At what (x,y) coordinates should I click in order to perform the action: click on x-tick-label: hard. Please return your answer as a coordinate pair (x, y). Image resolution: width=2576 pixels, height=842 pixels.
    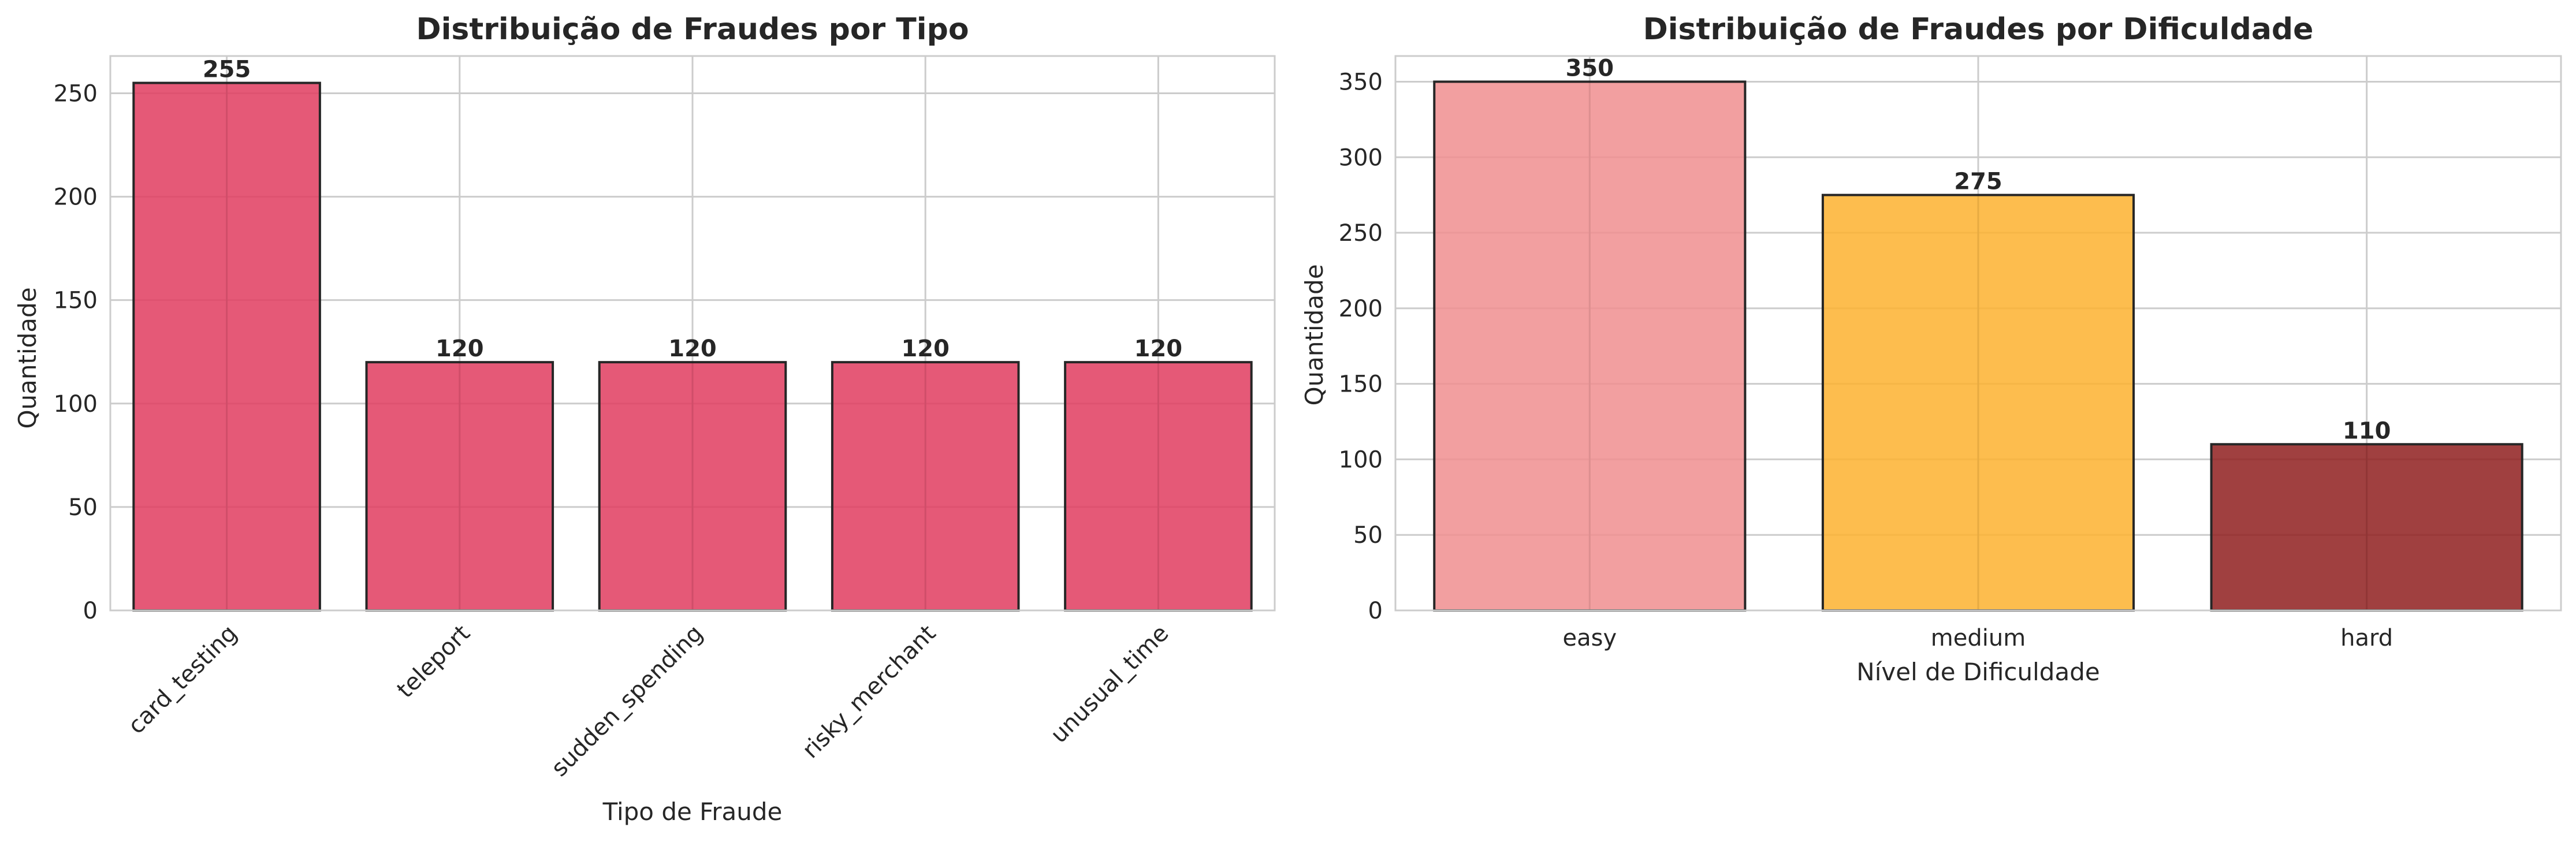
    Looking at the image, I should click on (2367, 638).